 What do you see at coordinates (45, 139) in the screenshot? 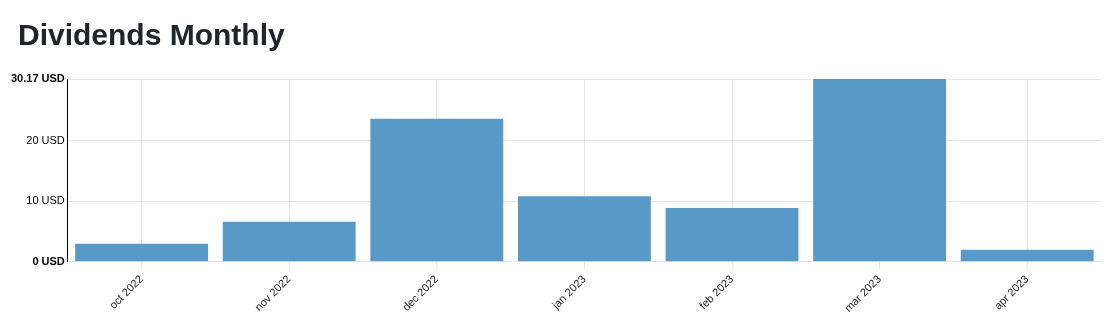
I see `y-tick-label: 20 USD` at bounding box center [45, 139].